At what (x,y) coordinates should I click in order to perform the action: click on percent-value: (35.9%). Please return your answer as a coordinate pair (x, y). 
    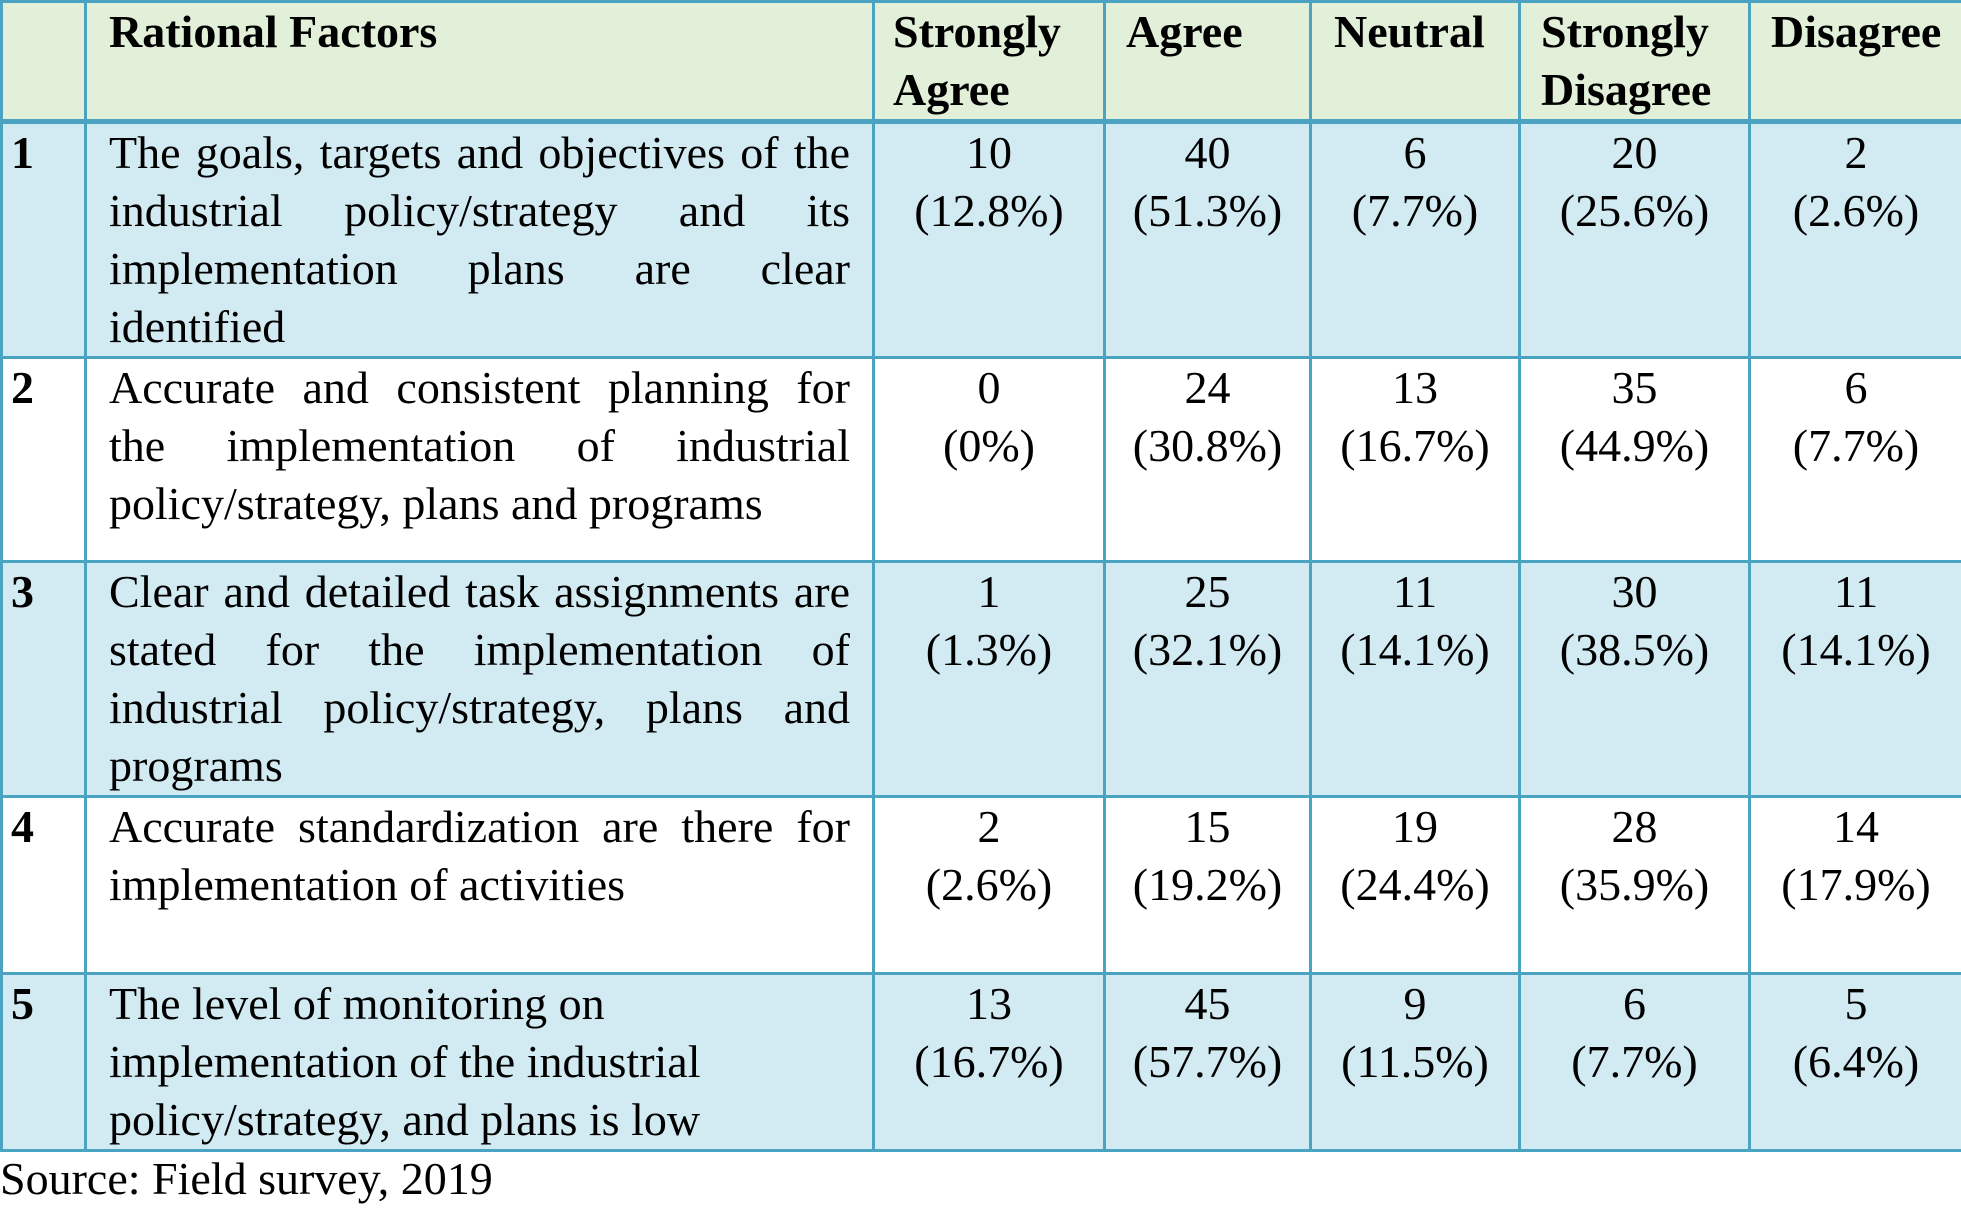
    Looking at the image, I should click on (1634, 885).